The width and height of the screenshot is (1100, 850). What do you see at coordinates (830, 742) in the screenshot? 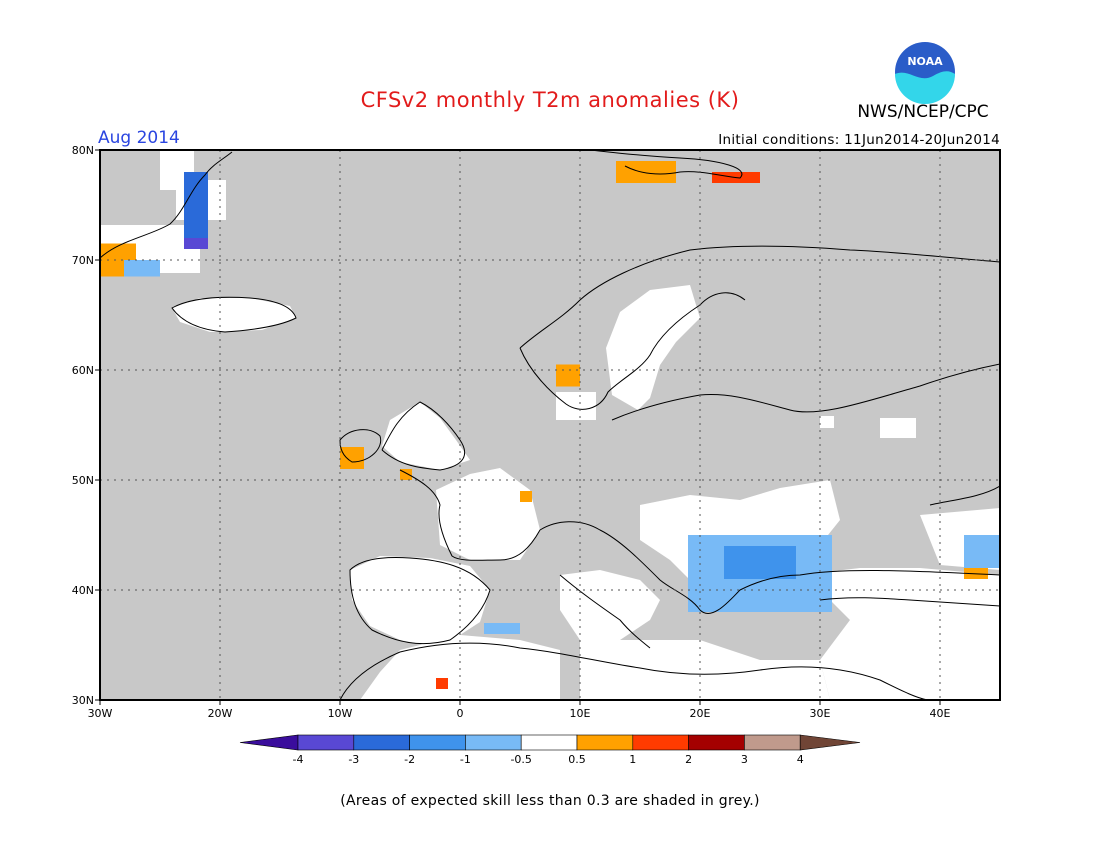
I see `colorbar-max-arrow` at bounding box center [830, 742].